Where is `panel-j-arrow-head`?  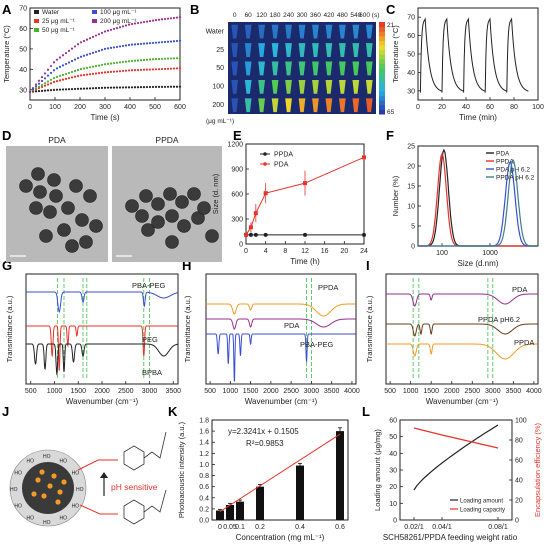
panel-j-arrow-head is located at coordinates (104, 475).